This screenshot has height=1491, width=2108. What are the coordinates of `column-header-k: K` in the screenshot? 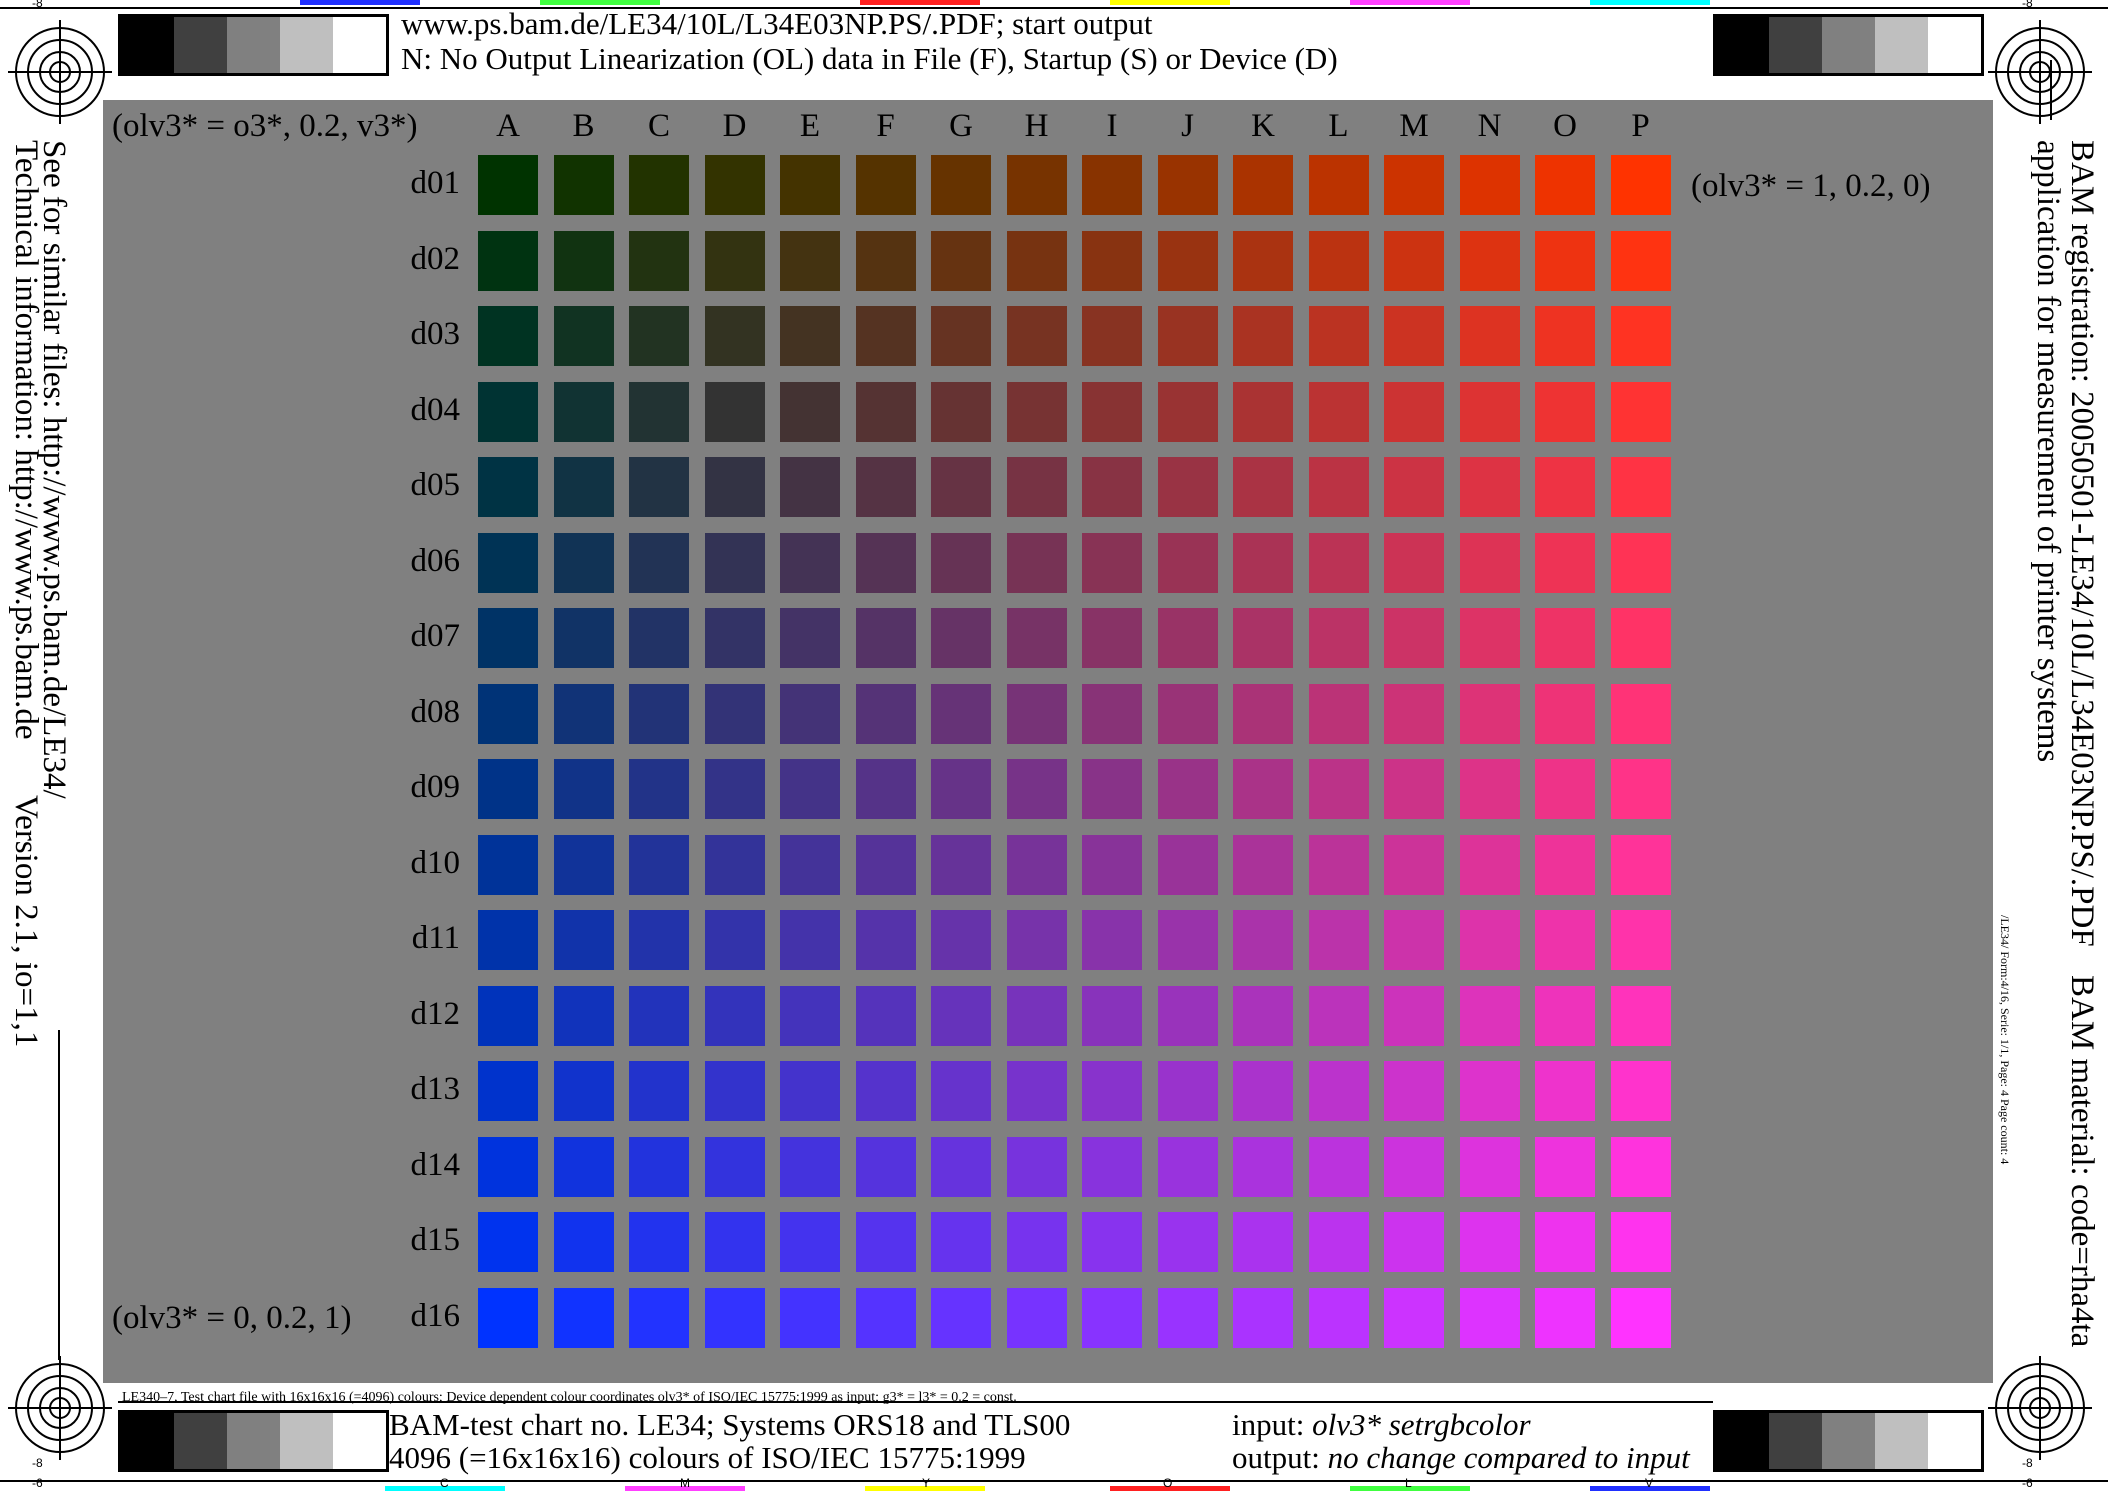 It's located at (1263, 126).